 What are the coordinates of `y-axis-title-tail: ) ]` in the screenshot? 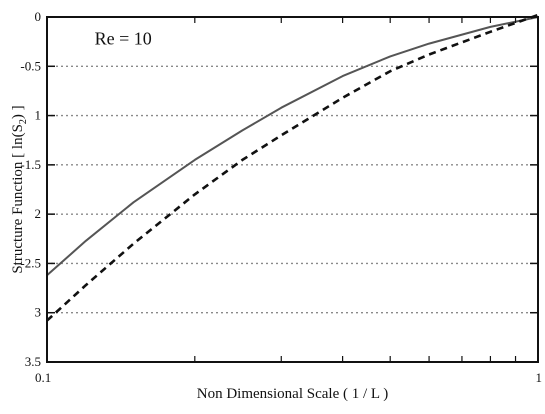 It's located at (18, 112).